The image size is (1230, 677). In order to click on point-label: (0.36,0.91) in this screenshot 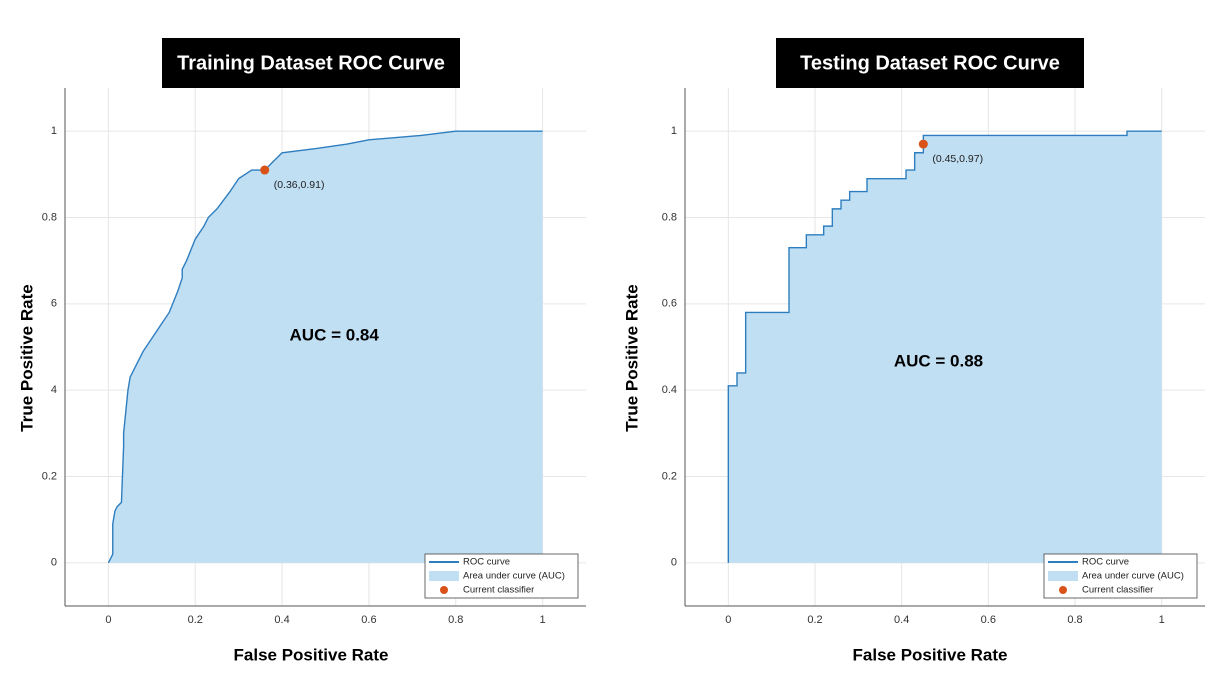, I will do `click(299, 185)`.